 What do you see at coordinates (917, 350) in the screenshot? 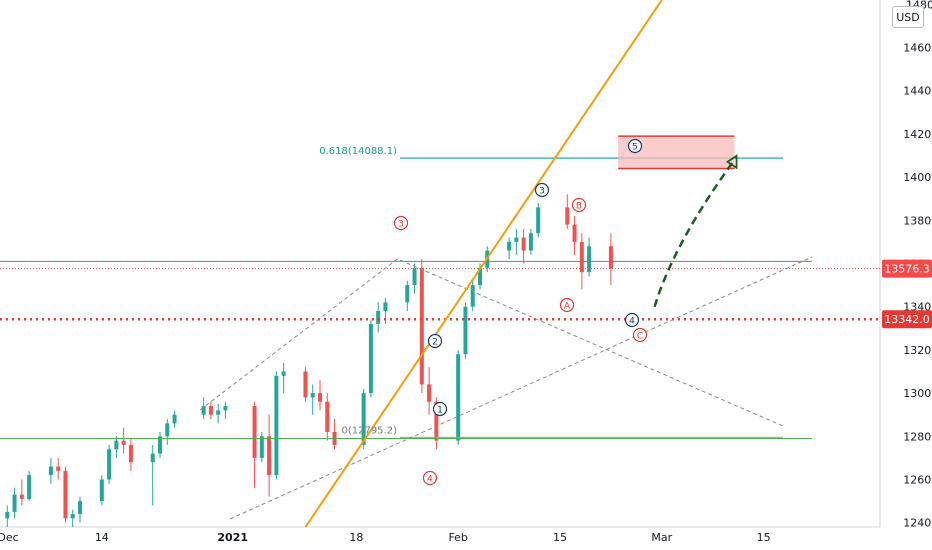
I see `price-tick-label: 13200.0` at bounding box center [917, 350].